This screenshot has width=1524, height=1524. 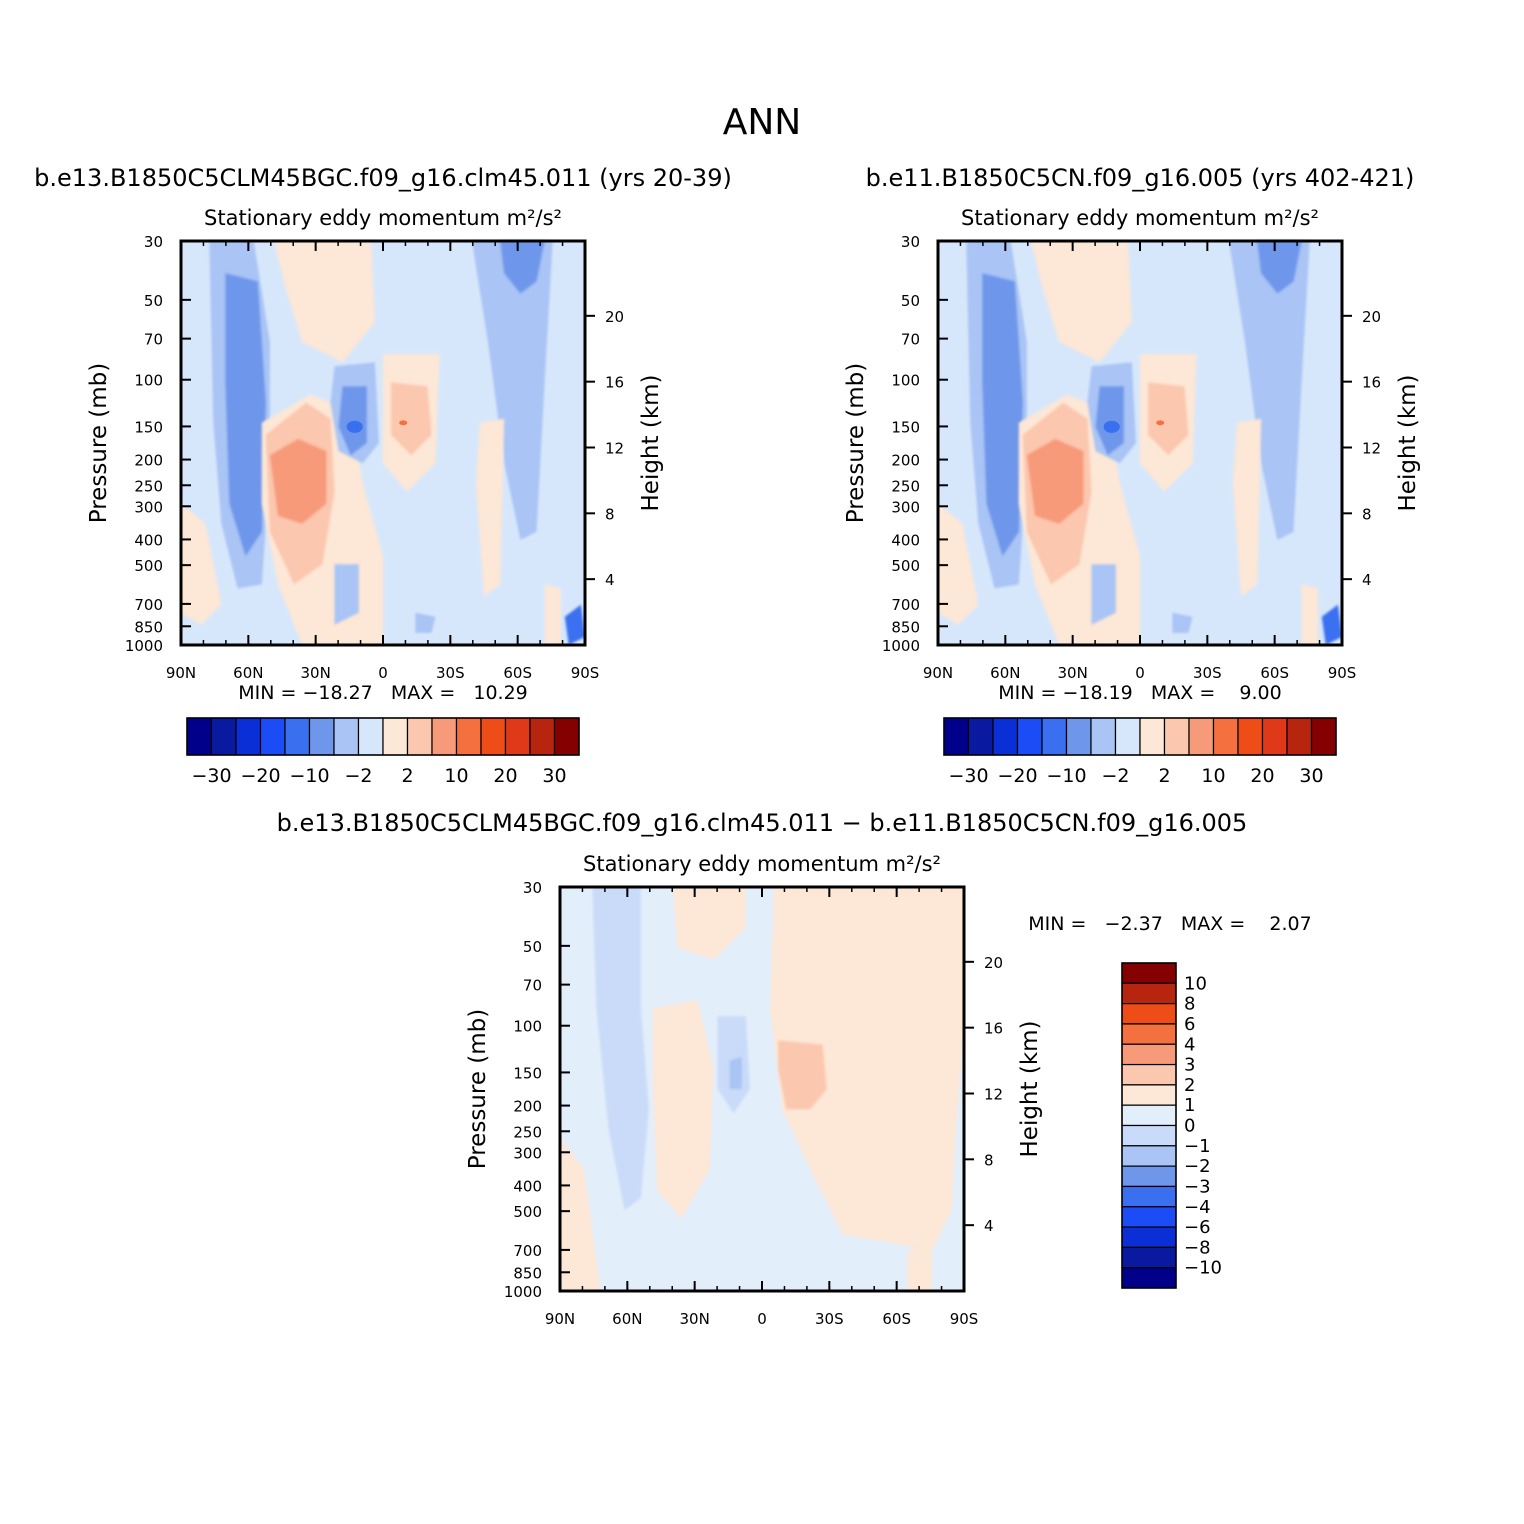 What do you see at coordinates (532, 888) in the screenshot?
I see `y-tick-label: 30` at bounding box center [532, 888].